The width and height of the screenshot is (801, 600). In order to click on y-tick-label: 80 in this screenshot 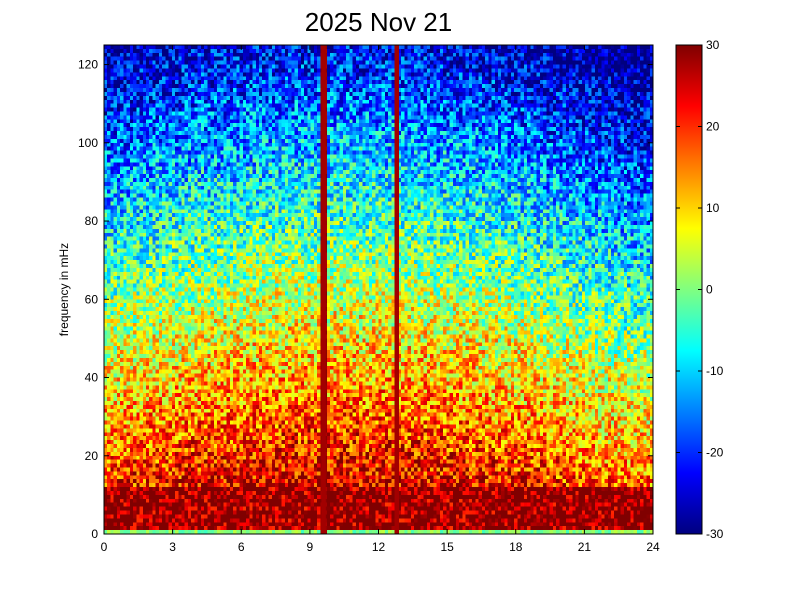, I will do `click(92, 221)`.